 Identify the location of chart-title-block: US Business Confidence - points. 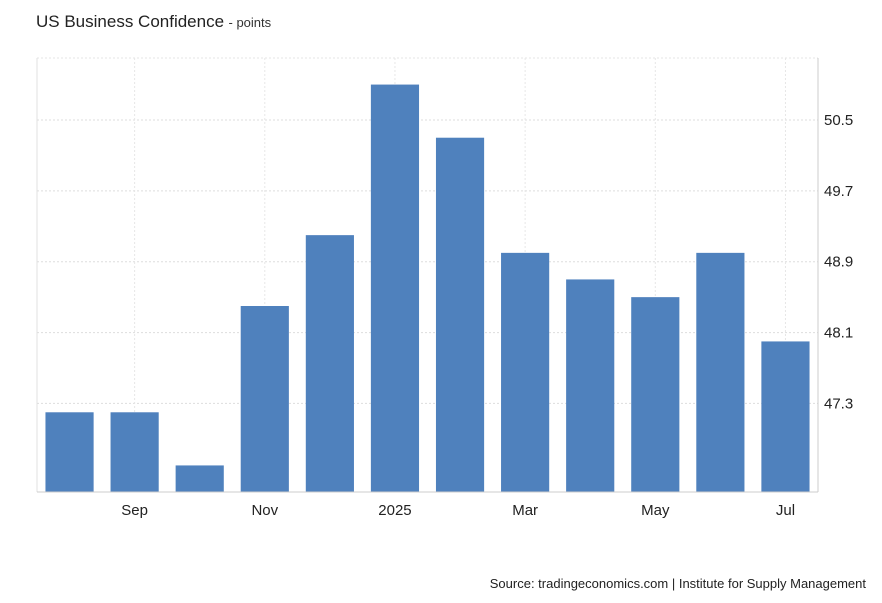
(153, 22).